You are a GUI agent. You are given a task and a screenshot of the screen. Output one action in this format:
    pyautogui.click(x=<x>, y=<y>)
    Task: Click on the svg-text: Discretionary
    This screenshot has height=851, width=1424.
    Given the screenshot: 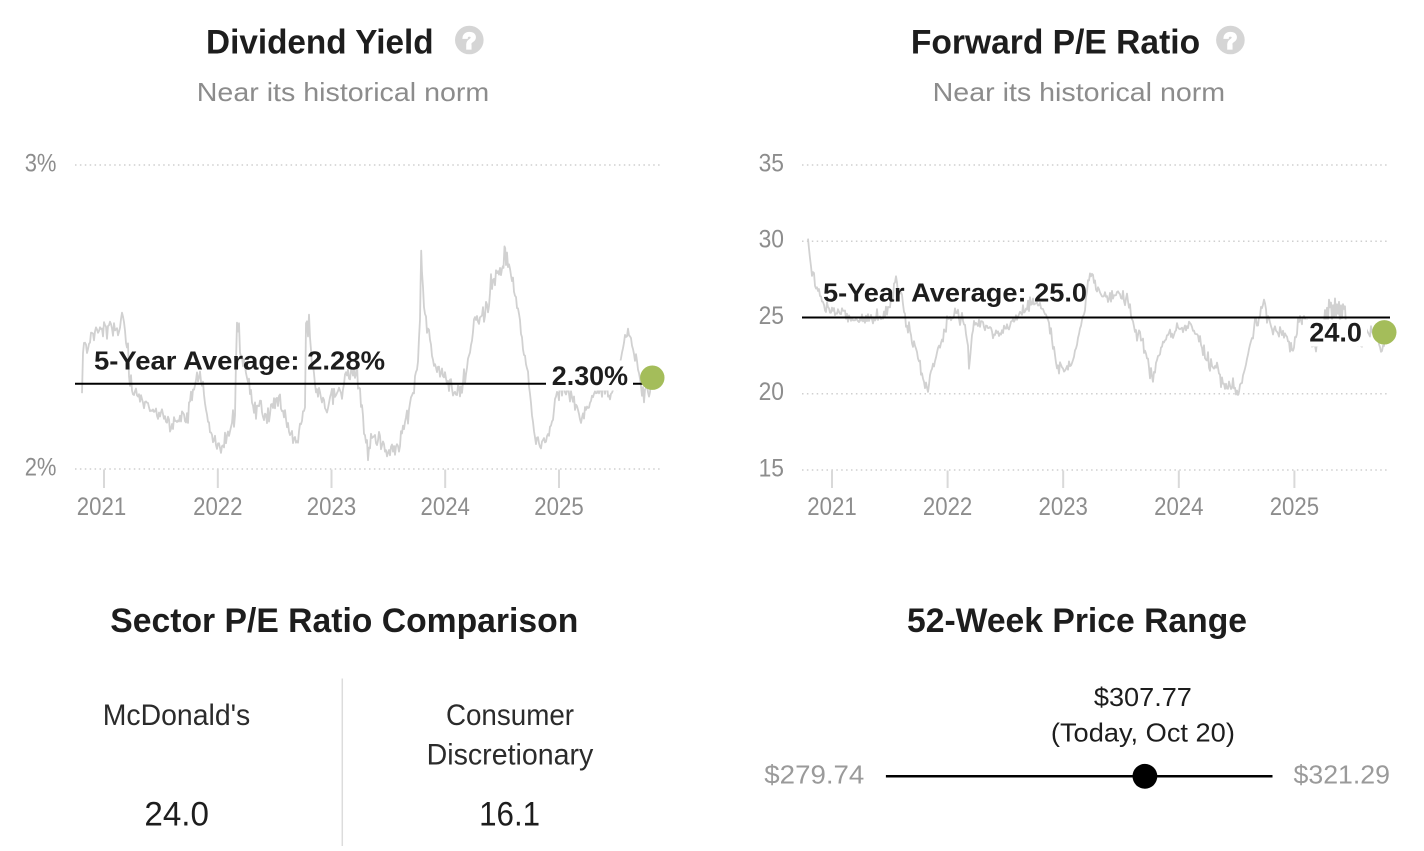 What is the action you would take?
    pyautogui.click(x=510, y=754)
    